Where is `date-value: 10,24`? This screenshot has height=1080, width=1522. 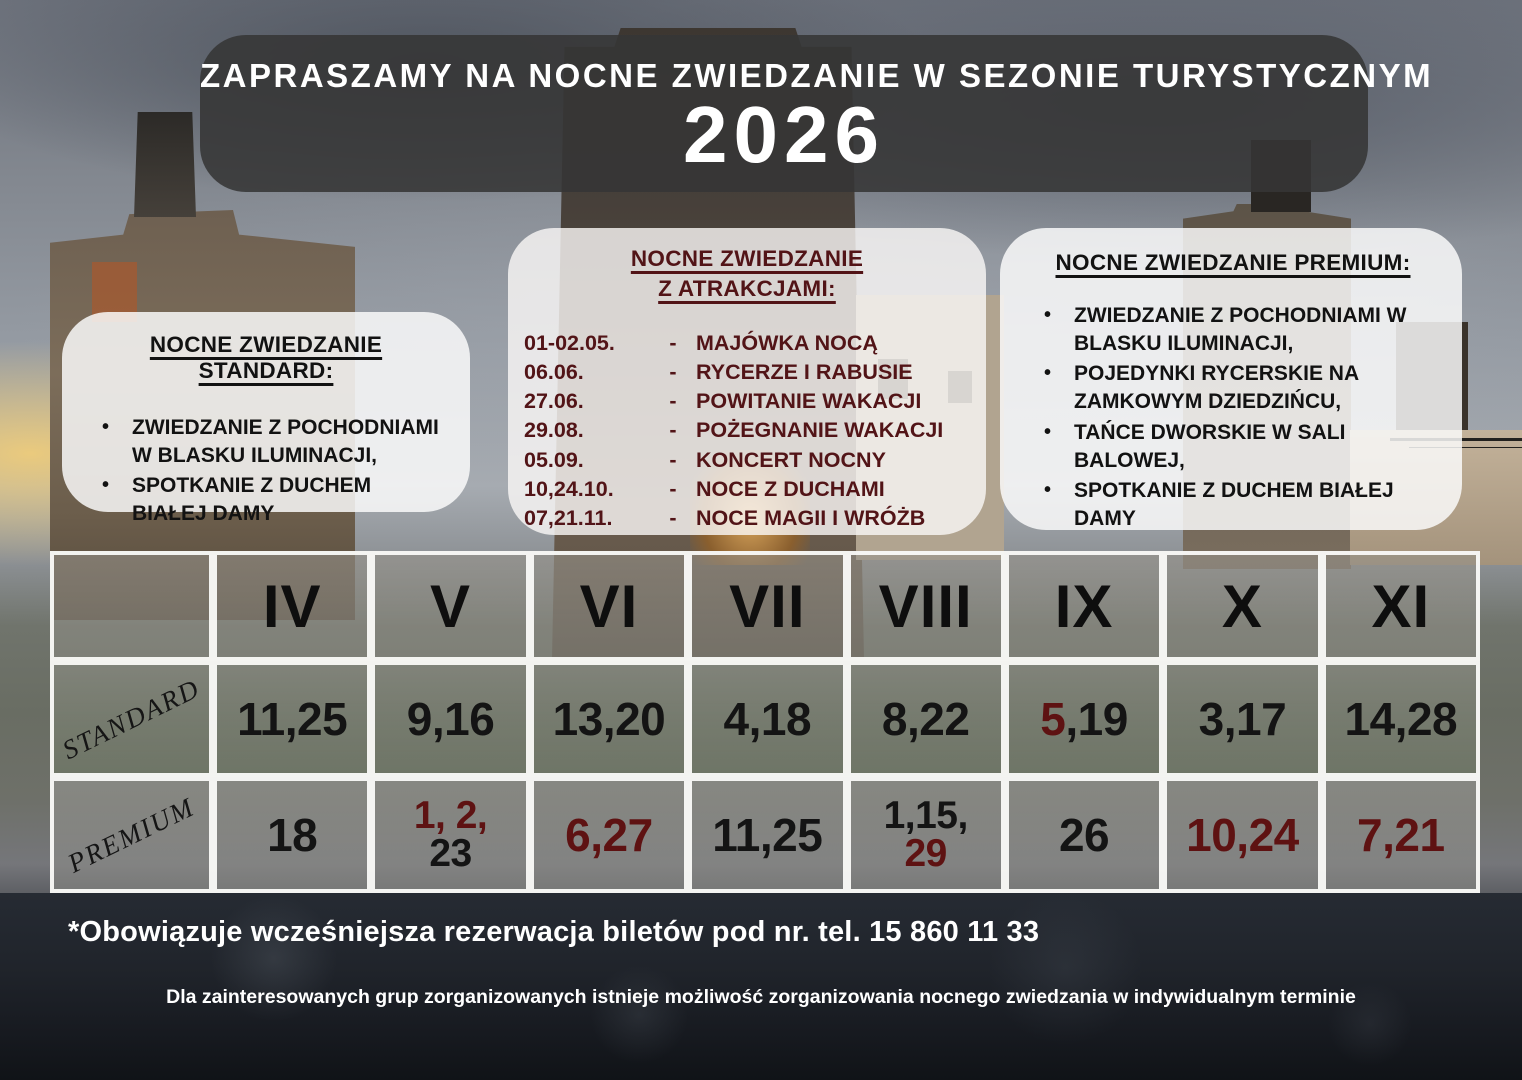 date-value: 10,24 is located at coordinates (1242, 835).